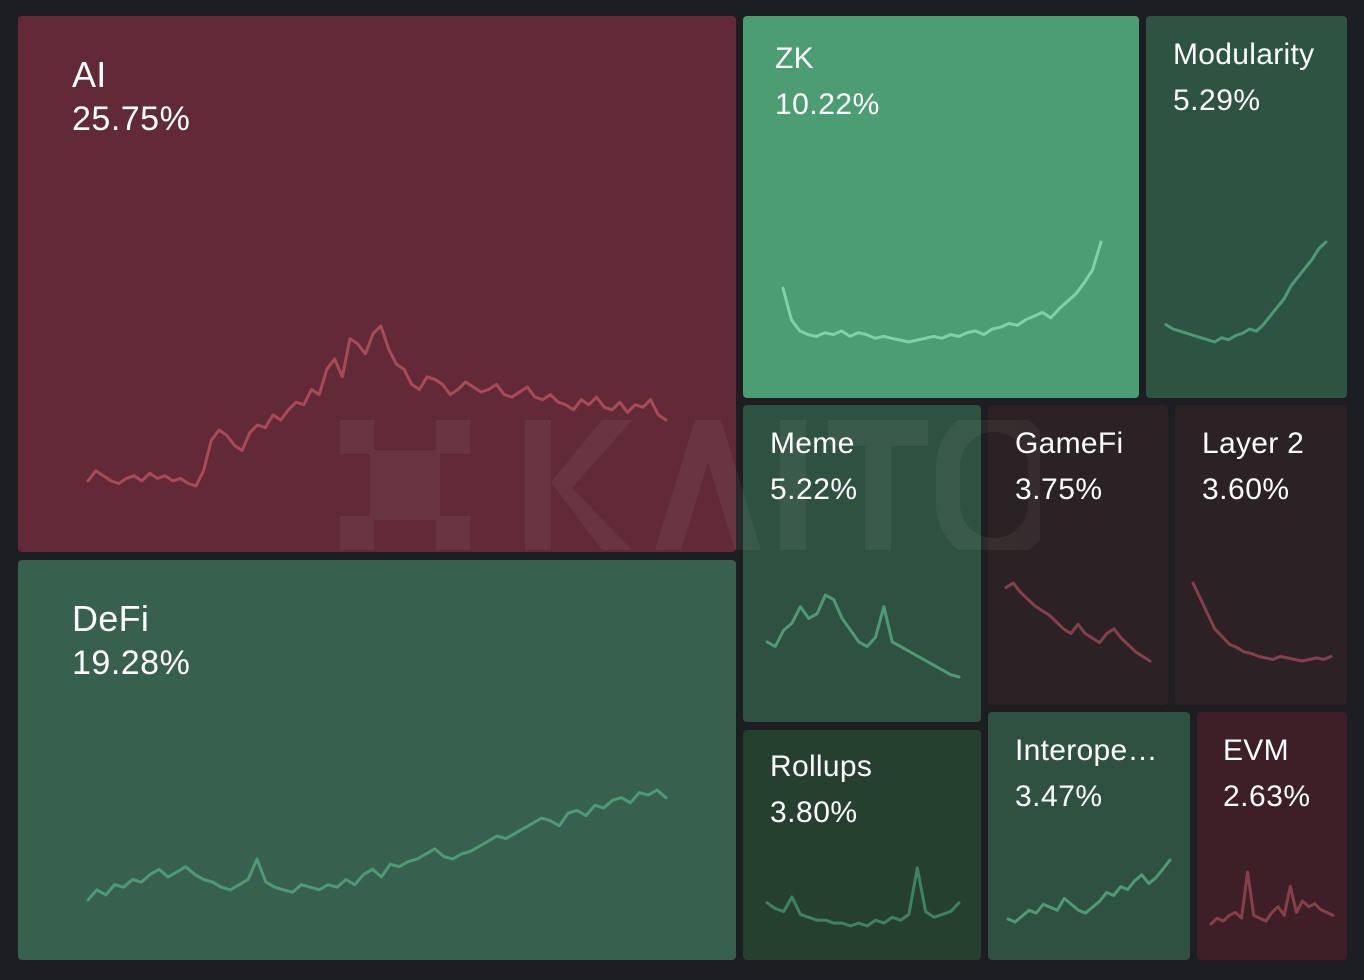  I want to click on sparkline-path-ai, so click(377, 406).